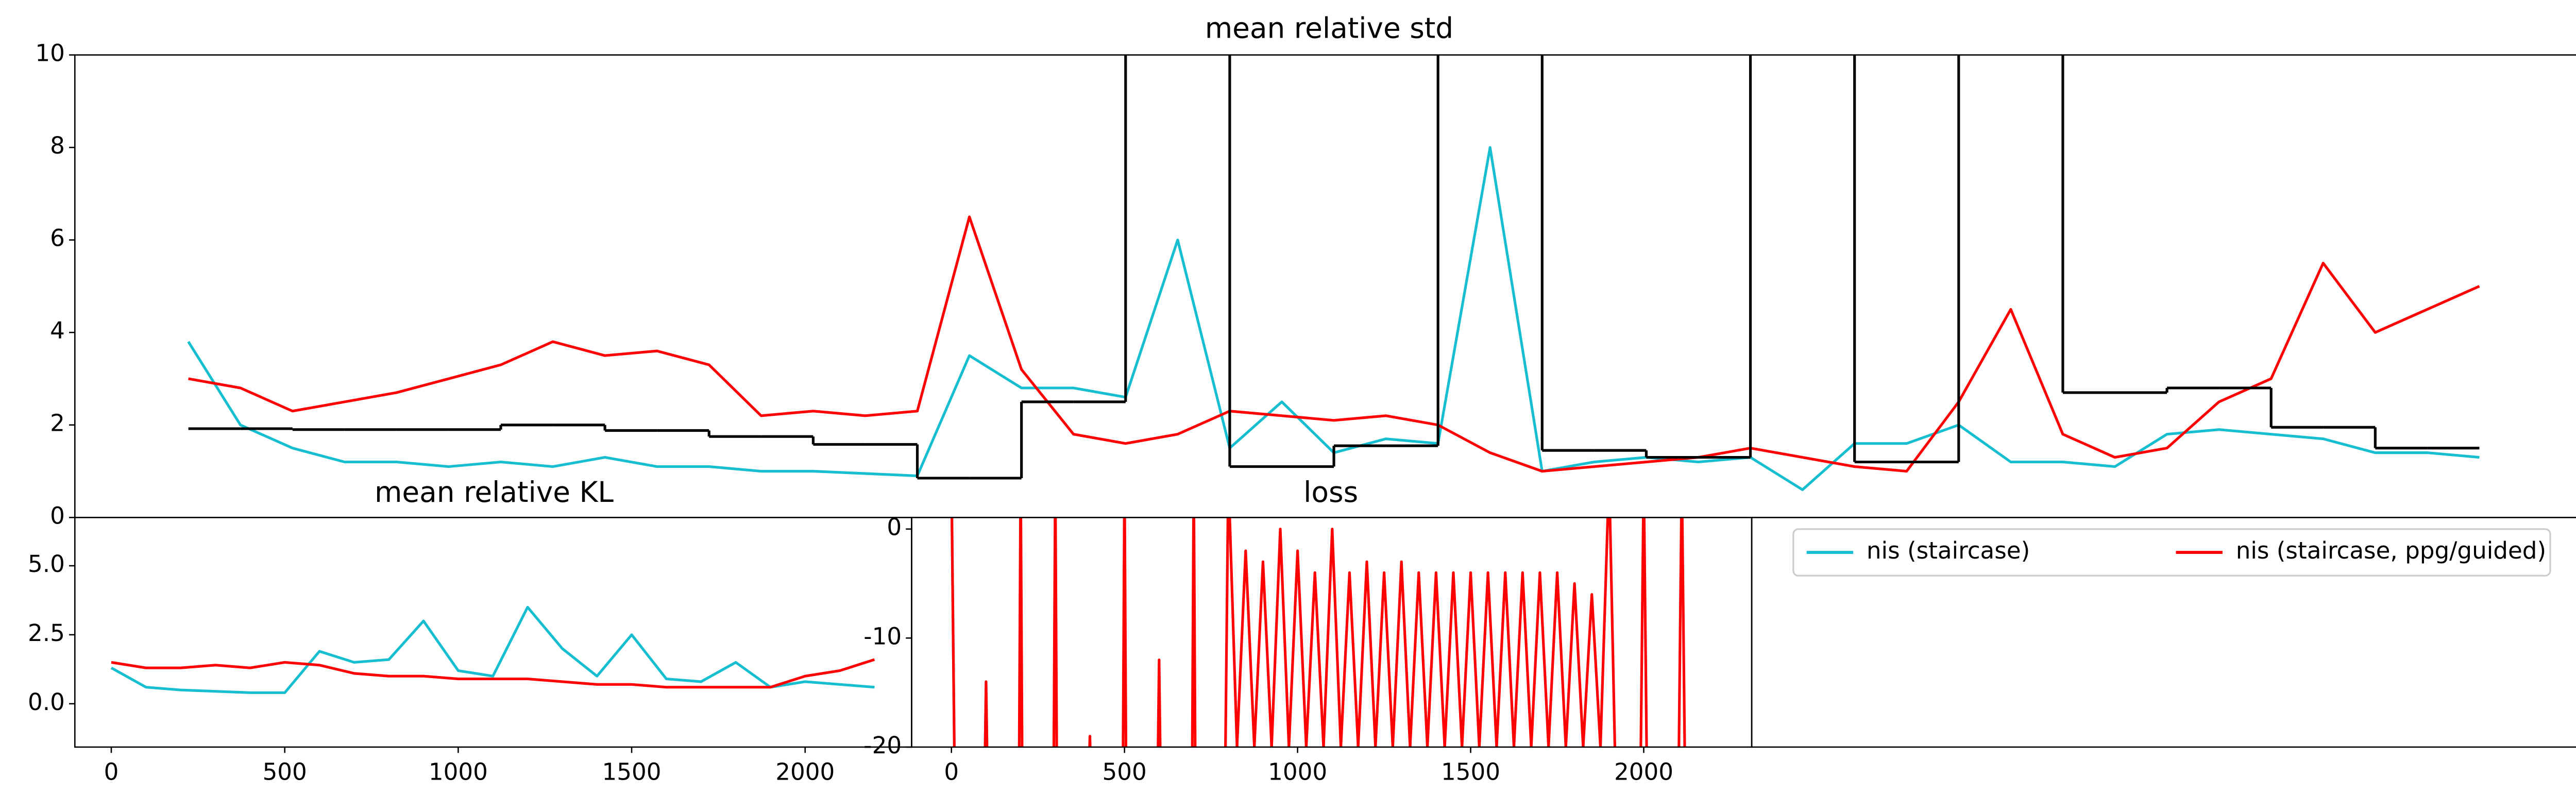  What do you see at coordinates (49, 53) in the screenshot?
I see `y-tick-label: 10` at bounding box center [49, 53].